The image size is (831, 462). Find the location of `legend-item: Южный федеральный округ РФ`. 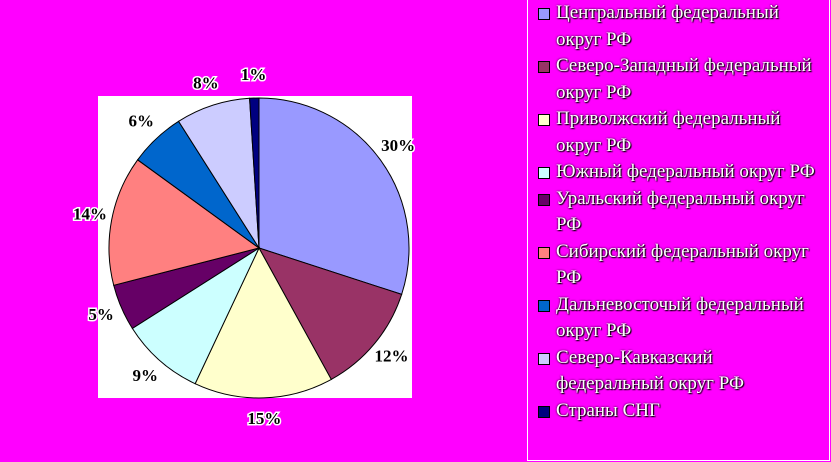

legend-item: Южный федеральный округ РФ is located at coordinates (678, 172).